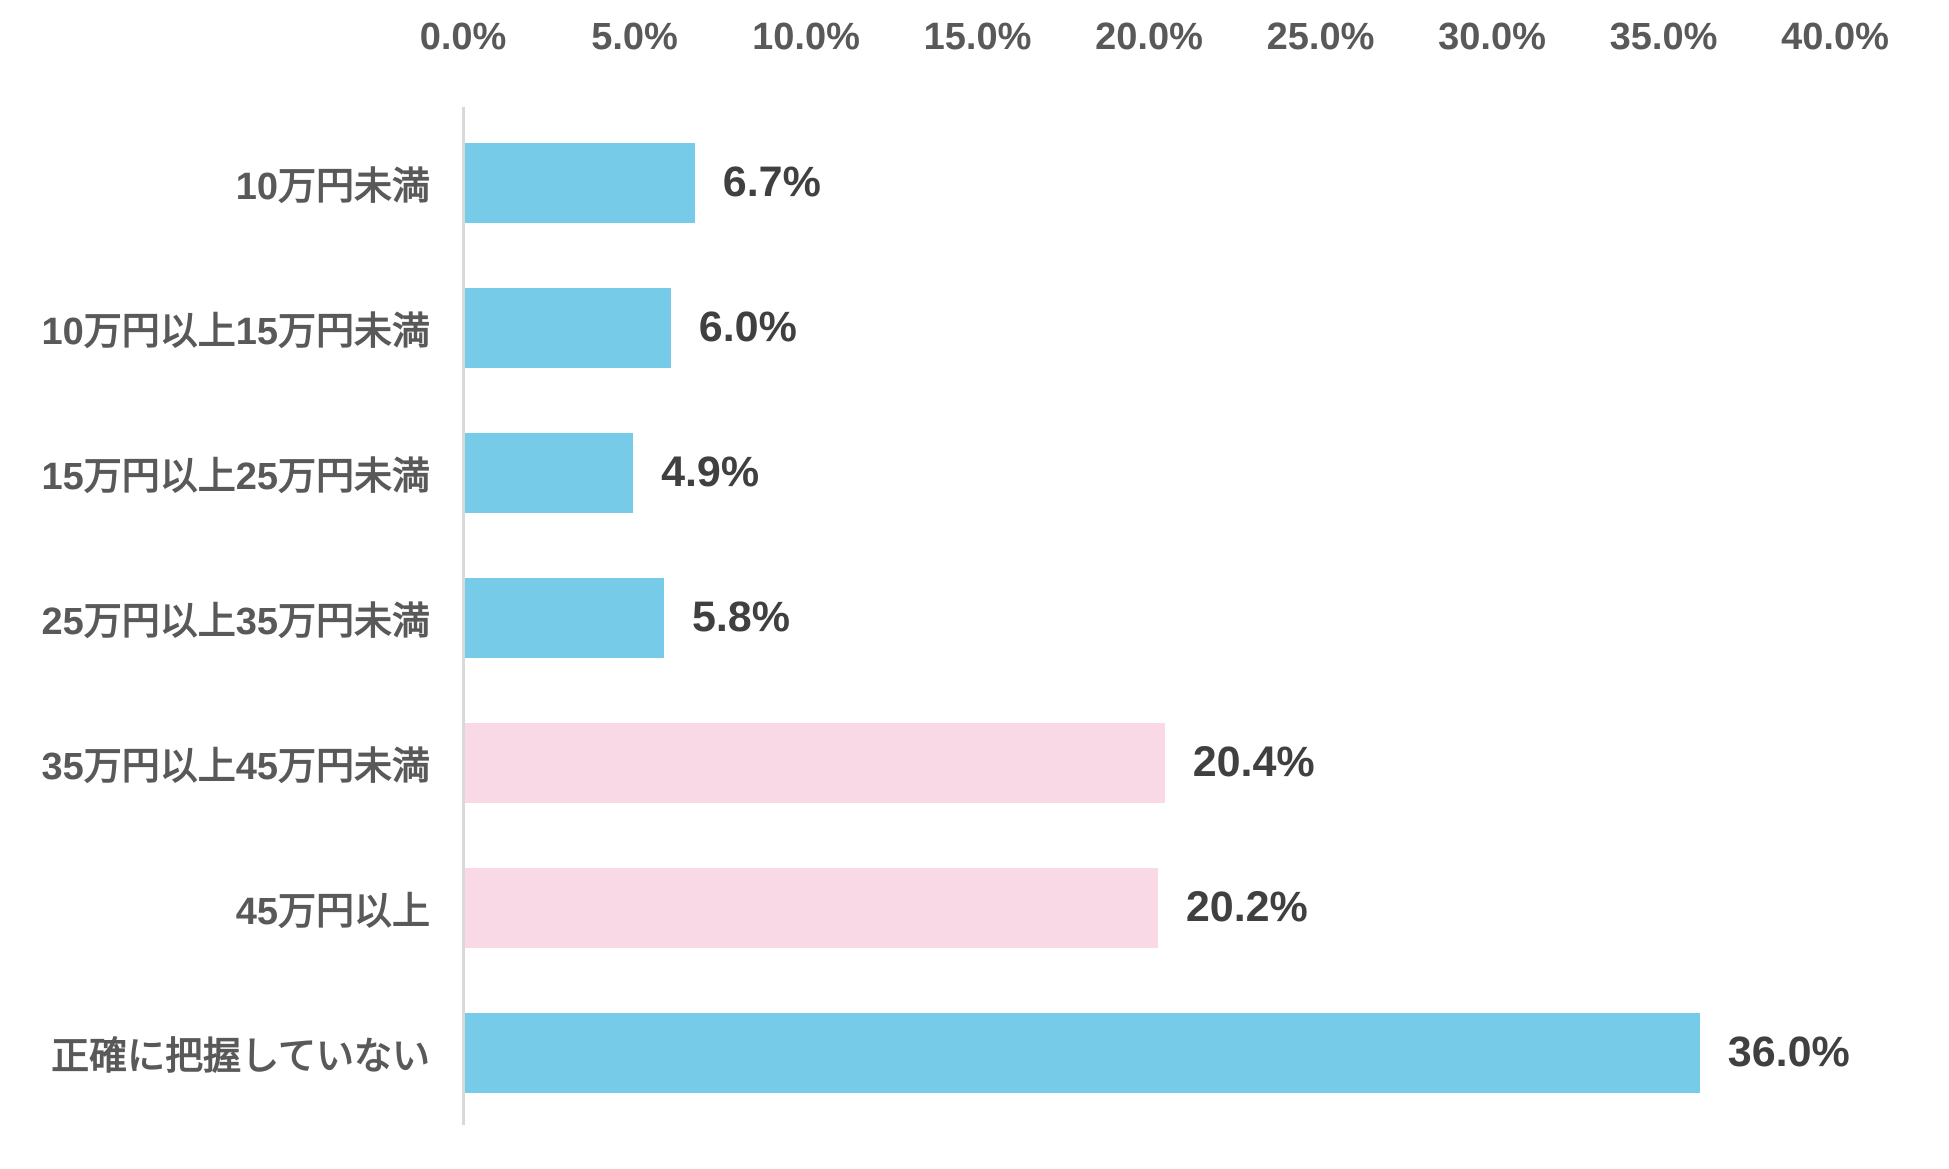  I want to click on bar-row: 10万円以上15万円未満 6.0%, so click(974, 327).